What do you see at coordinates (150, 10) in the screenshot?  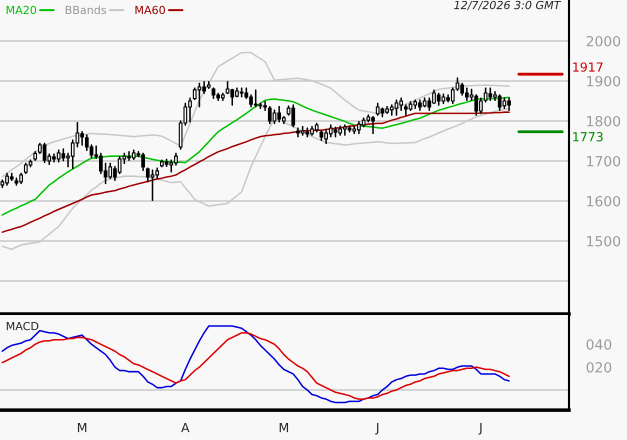 I see `legend-label: MA60` at bounding box center [150, 10].